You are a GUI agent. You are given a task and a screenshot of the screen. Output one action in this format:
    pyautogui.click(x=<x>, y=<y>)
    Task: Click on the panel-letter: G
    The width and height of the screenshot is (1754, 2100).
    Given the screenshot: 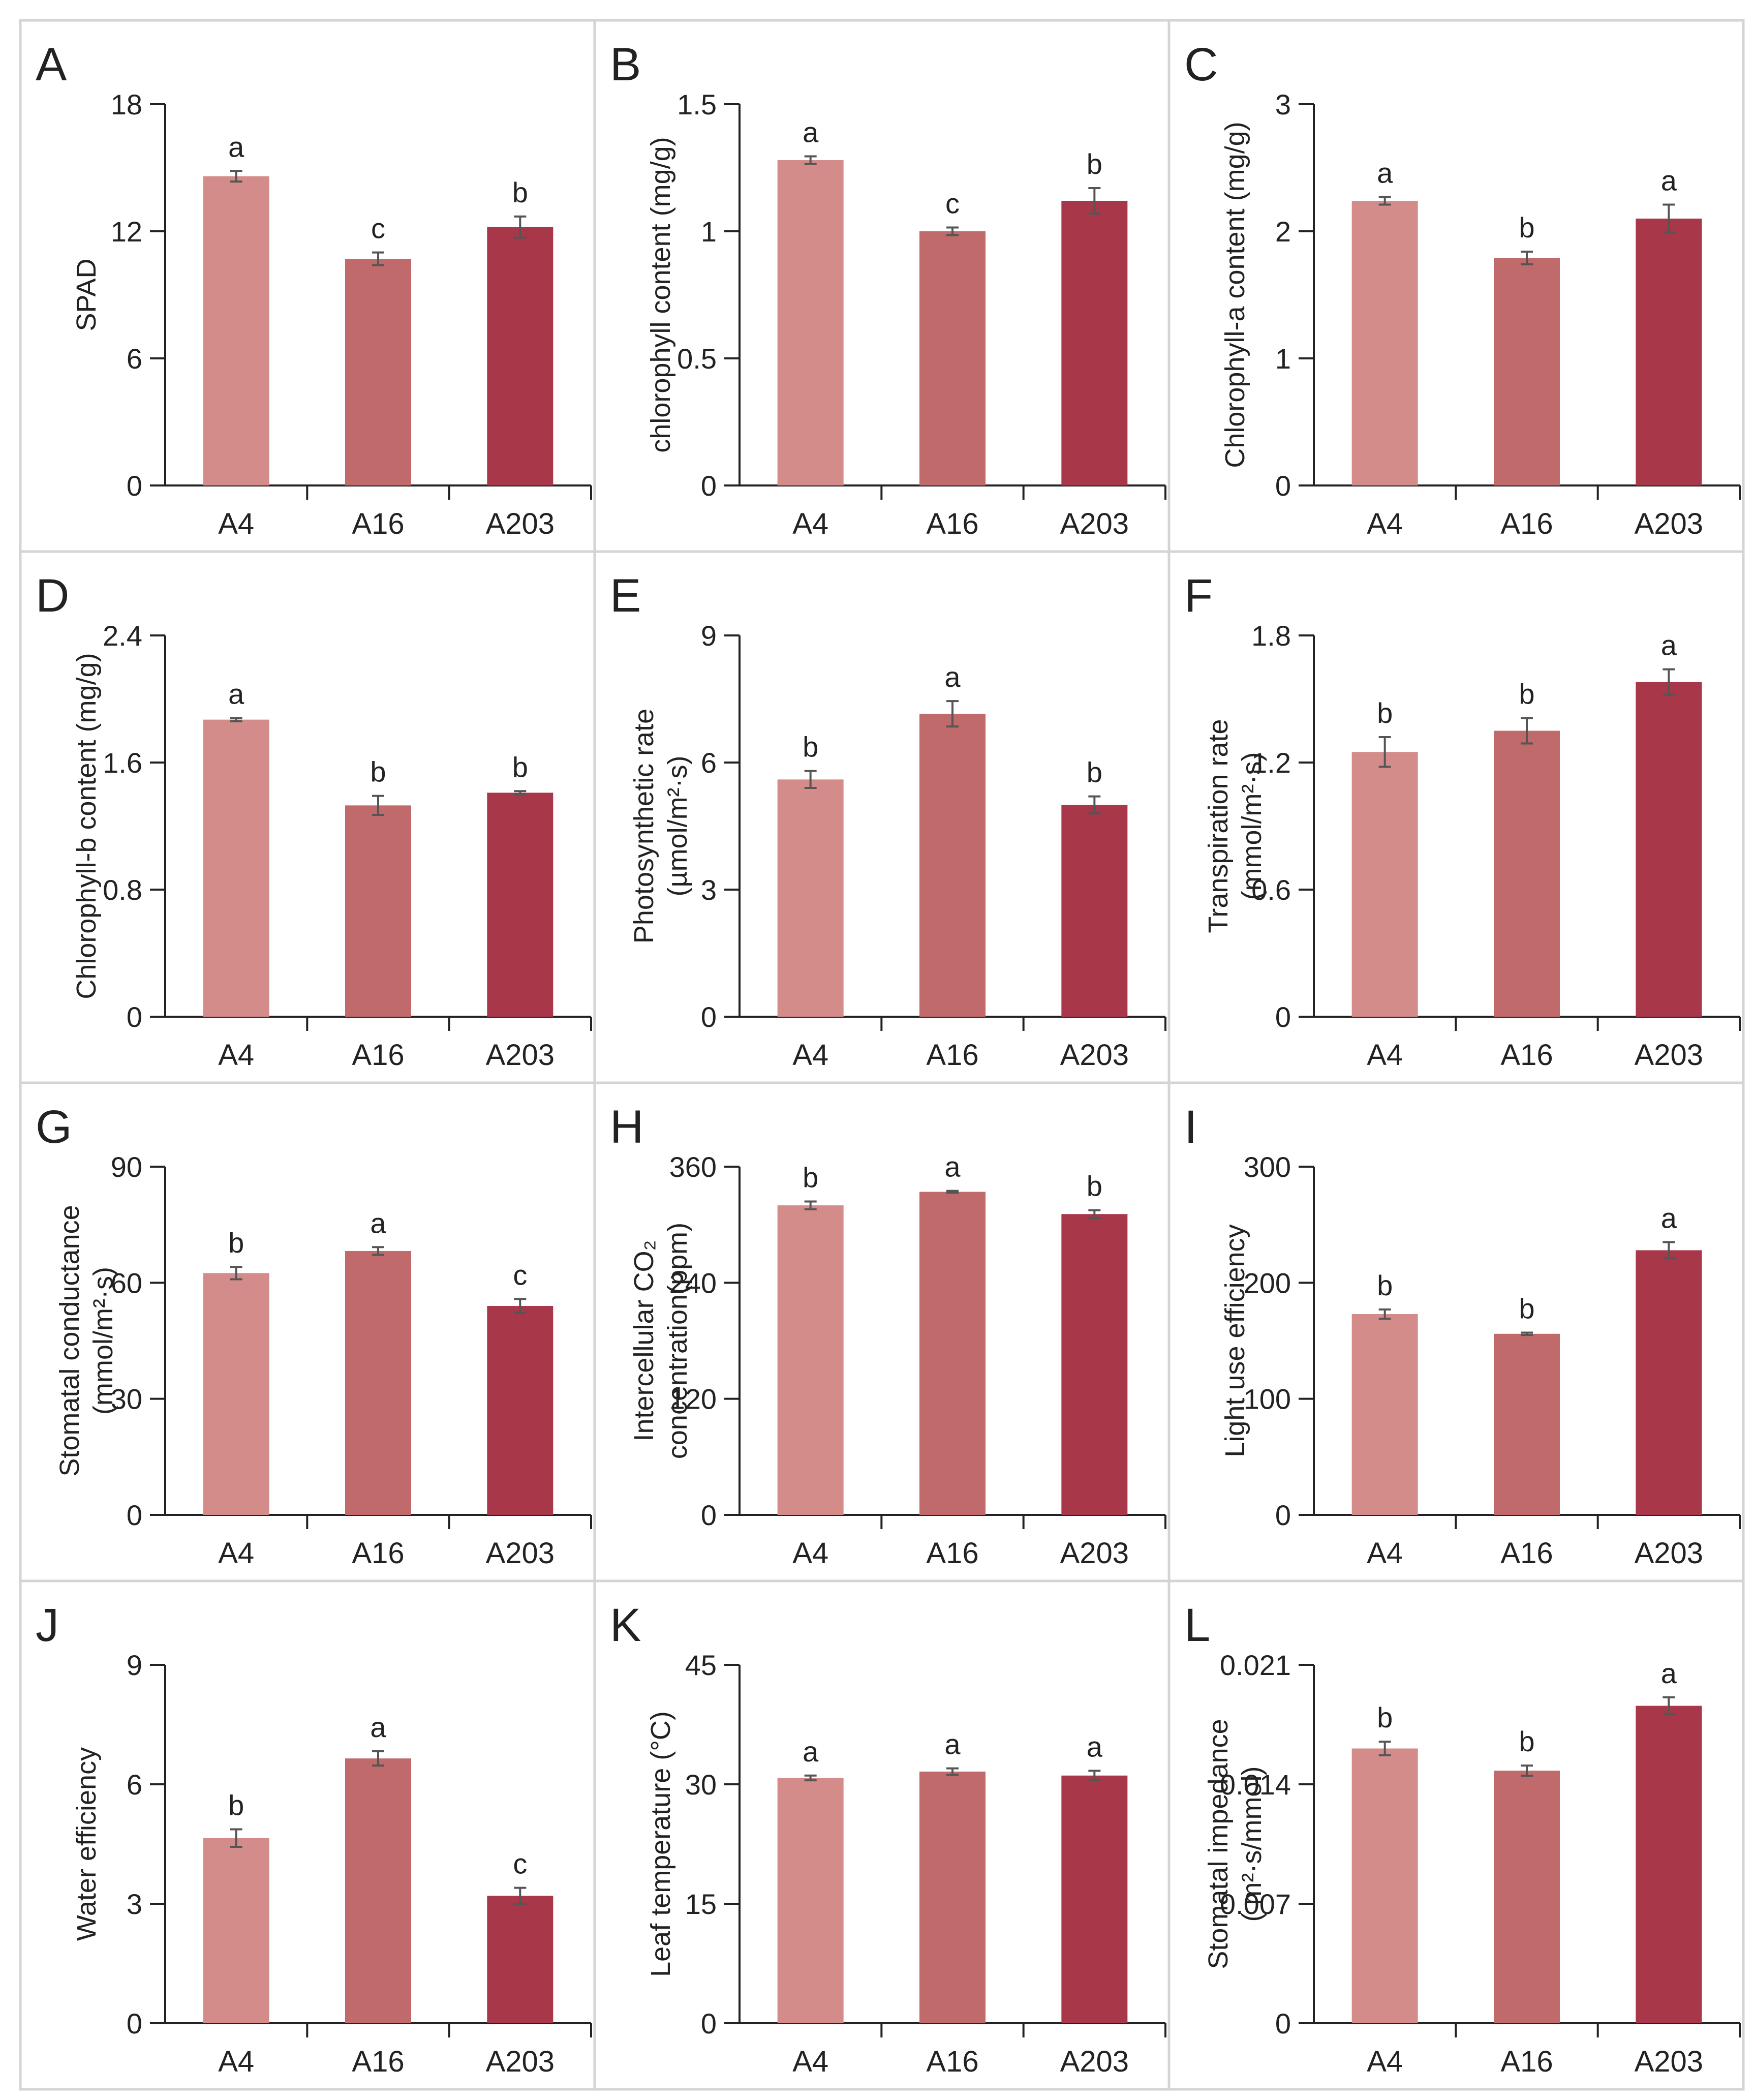 What is the action you would take?
    pyautogui.click(x=54, y=1127)
    